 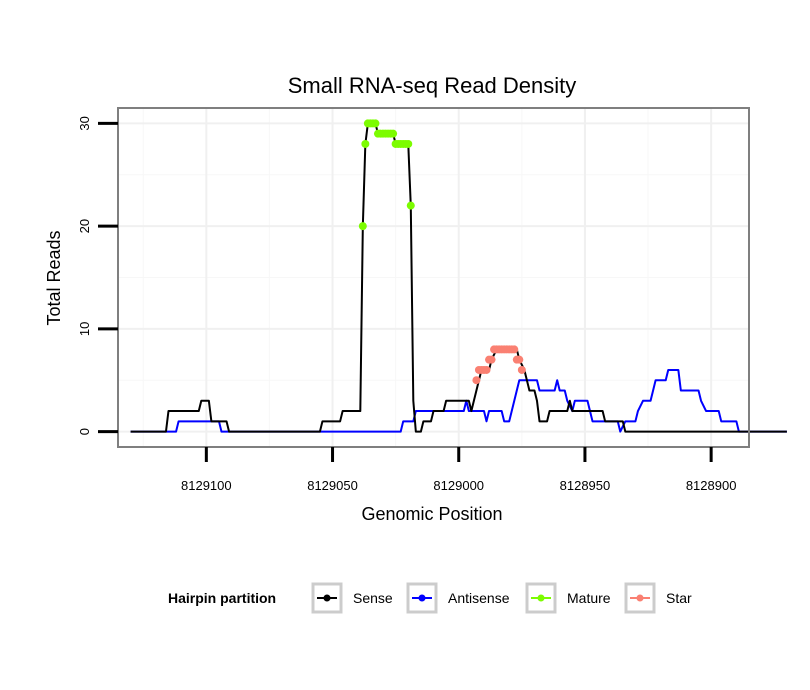 What do you see at coordinates (442, 252) in the screenshot?
I see `points-layer` at bounding box center [442, 252].